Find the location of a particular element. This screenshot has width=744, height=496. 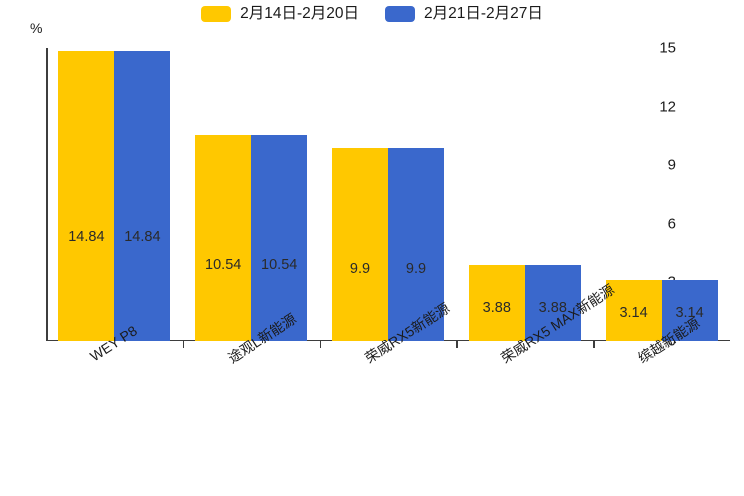

bar-series-2: 9.9 is located at coordinates (415, 244).